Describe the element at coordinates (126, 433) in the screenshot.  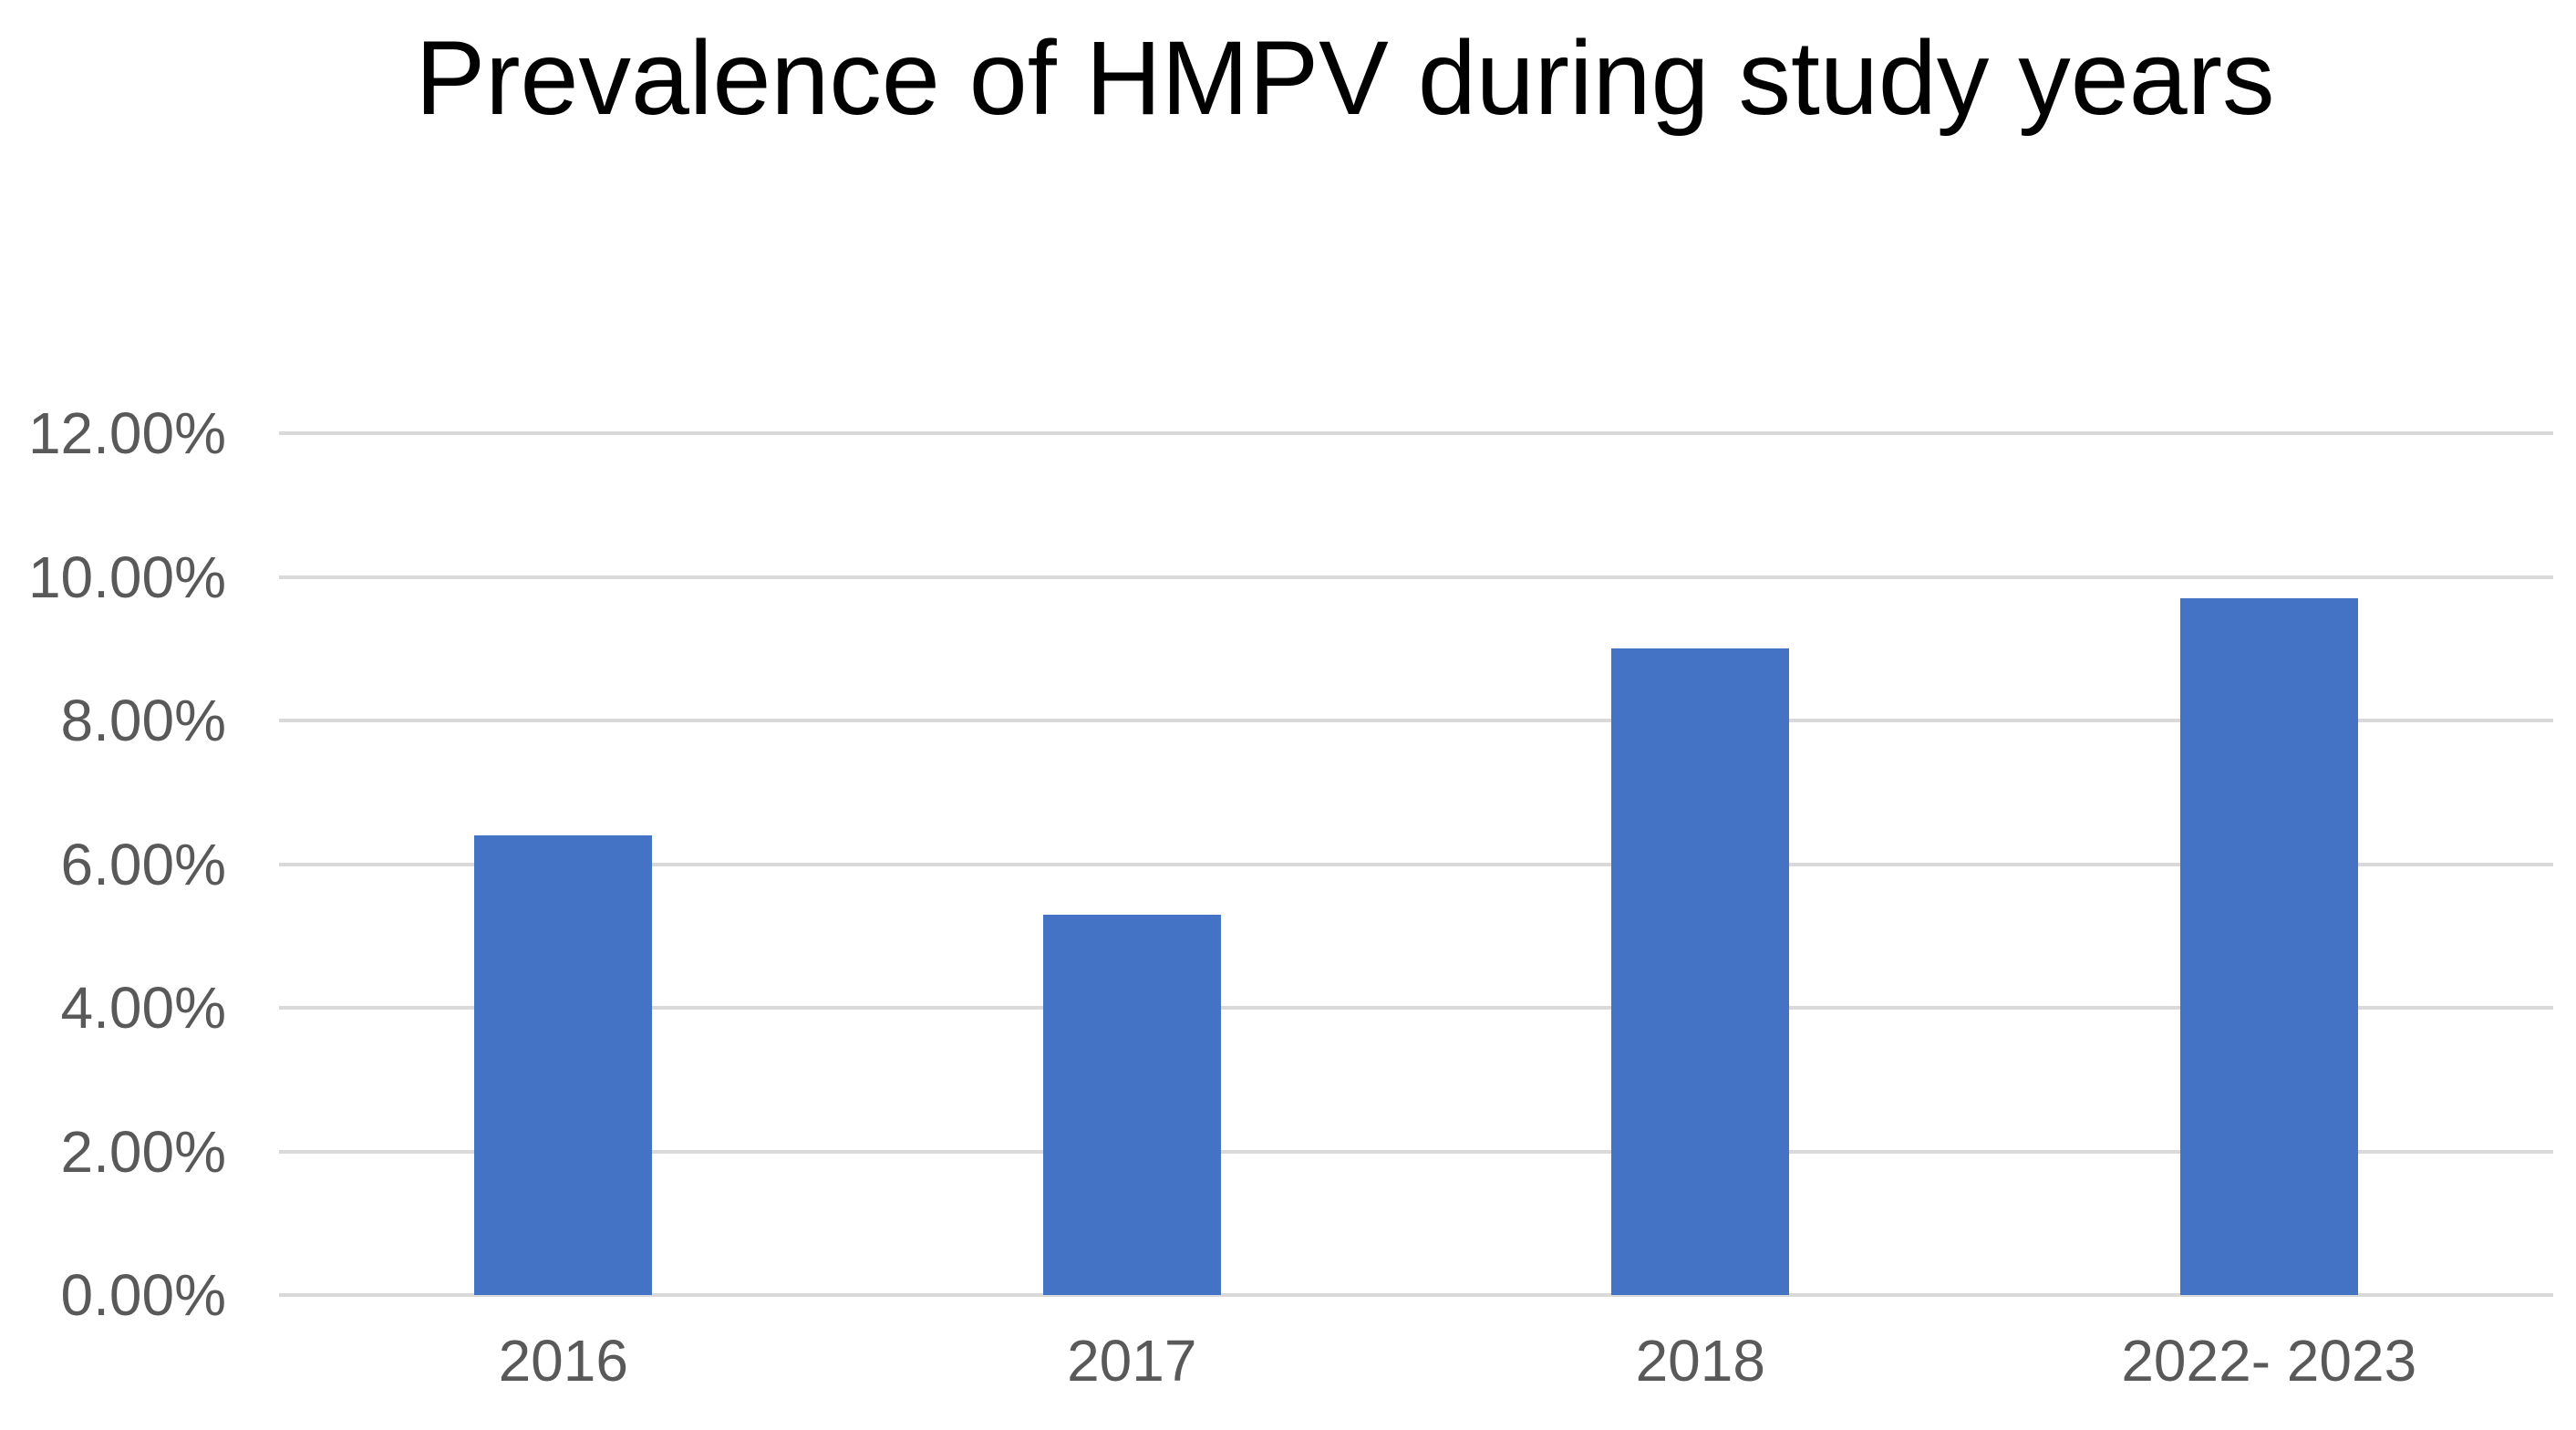
I see `y-tick-label-12.00%: 12.00%` at that location.